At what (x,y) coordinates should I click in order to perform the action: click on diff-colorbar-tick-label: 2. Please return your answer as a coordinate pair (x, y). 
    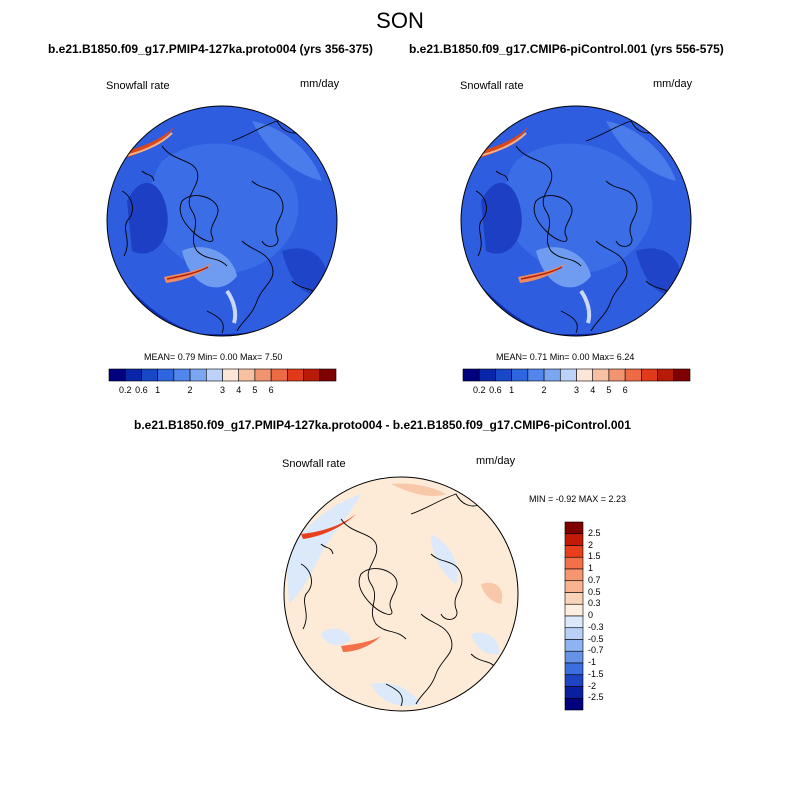
    Looking at the image, I should click on (591, 544).